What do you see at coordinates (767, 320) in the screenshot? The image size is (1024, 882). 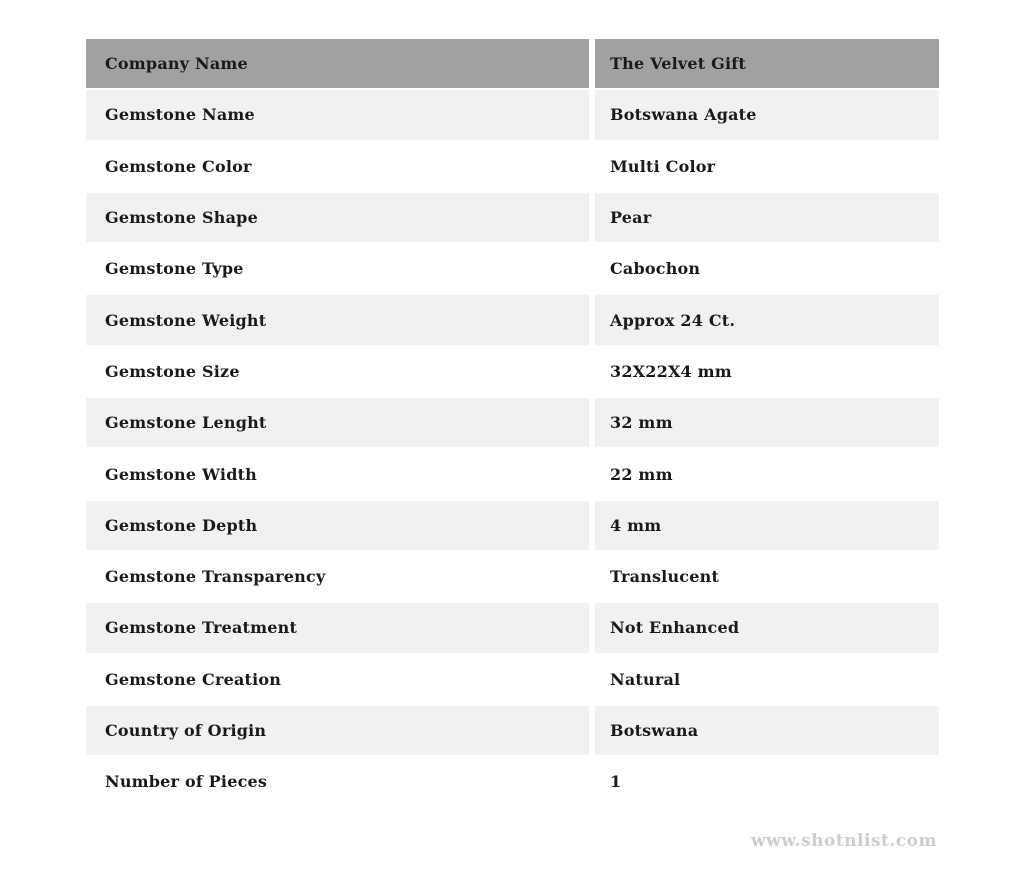 I see `row-value: Approx 24 Ct.` at bounding box center [767, 320].